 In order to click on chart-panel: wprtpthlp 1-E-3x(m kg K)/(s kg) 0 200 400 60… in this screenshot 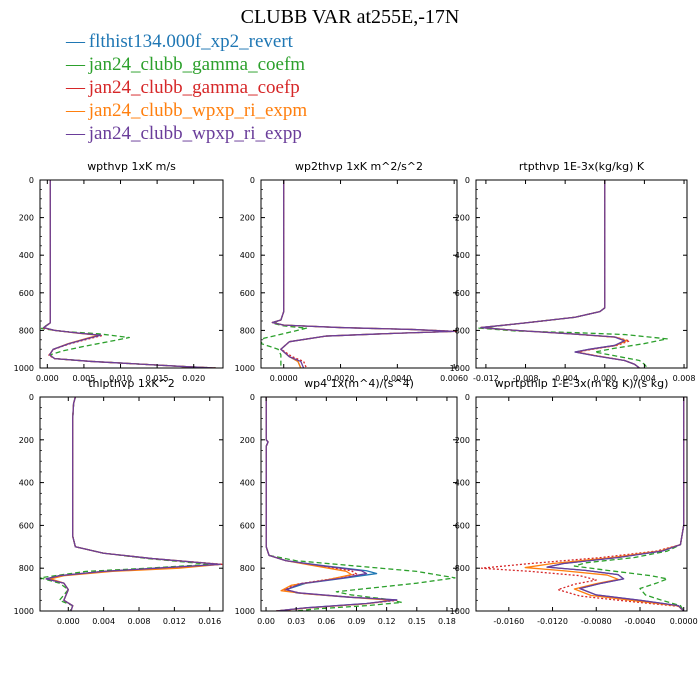, I will do `click(574, 501)`.